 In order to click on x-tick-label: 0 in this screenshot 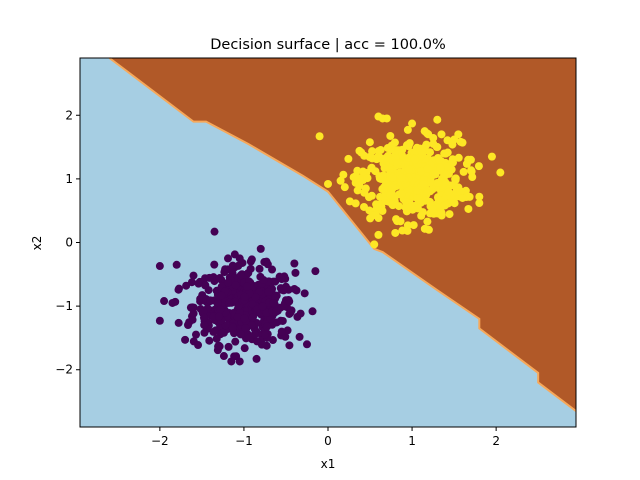, I will do `click(328, 441)`.